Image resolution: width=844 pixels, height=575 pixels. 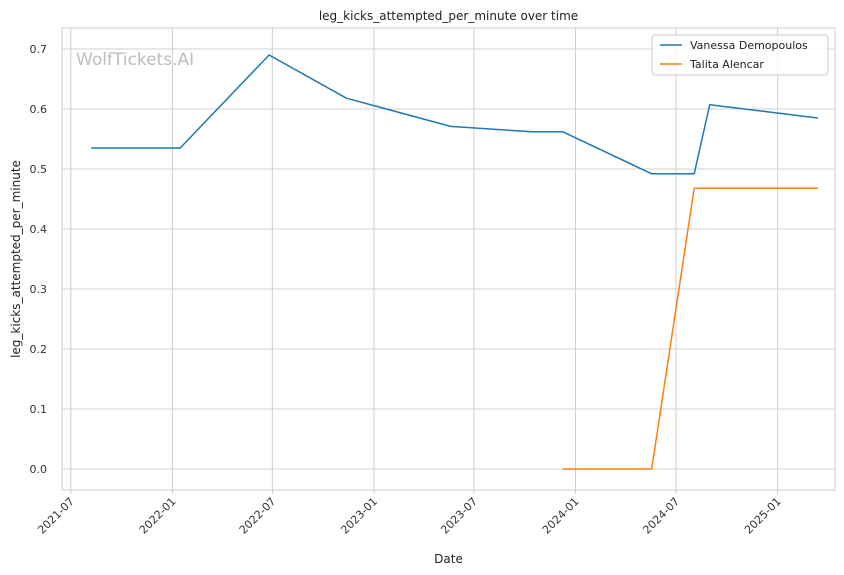 What do you see at coordinates (258, 516) in the screenshot?
I see `x-tick-label: 2022-07` at bounding box center [258, 516].